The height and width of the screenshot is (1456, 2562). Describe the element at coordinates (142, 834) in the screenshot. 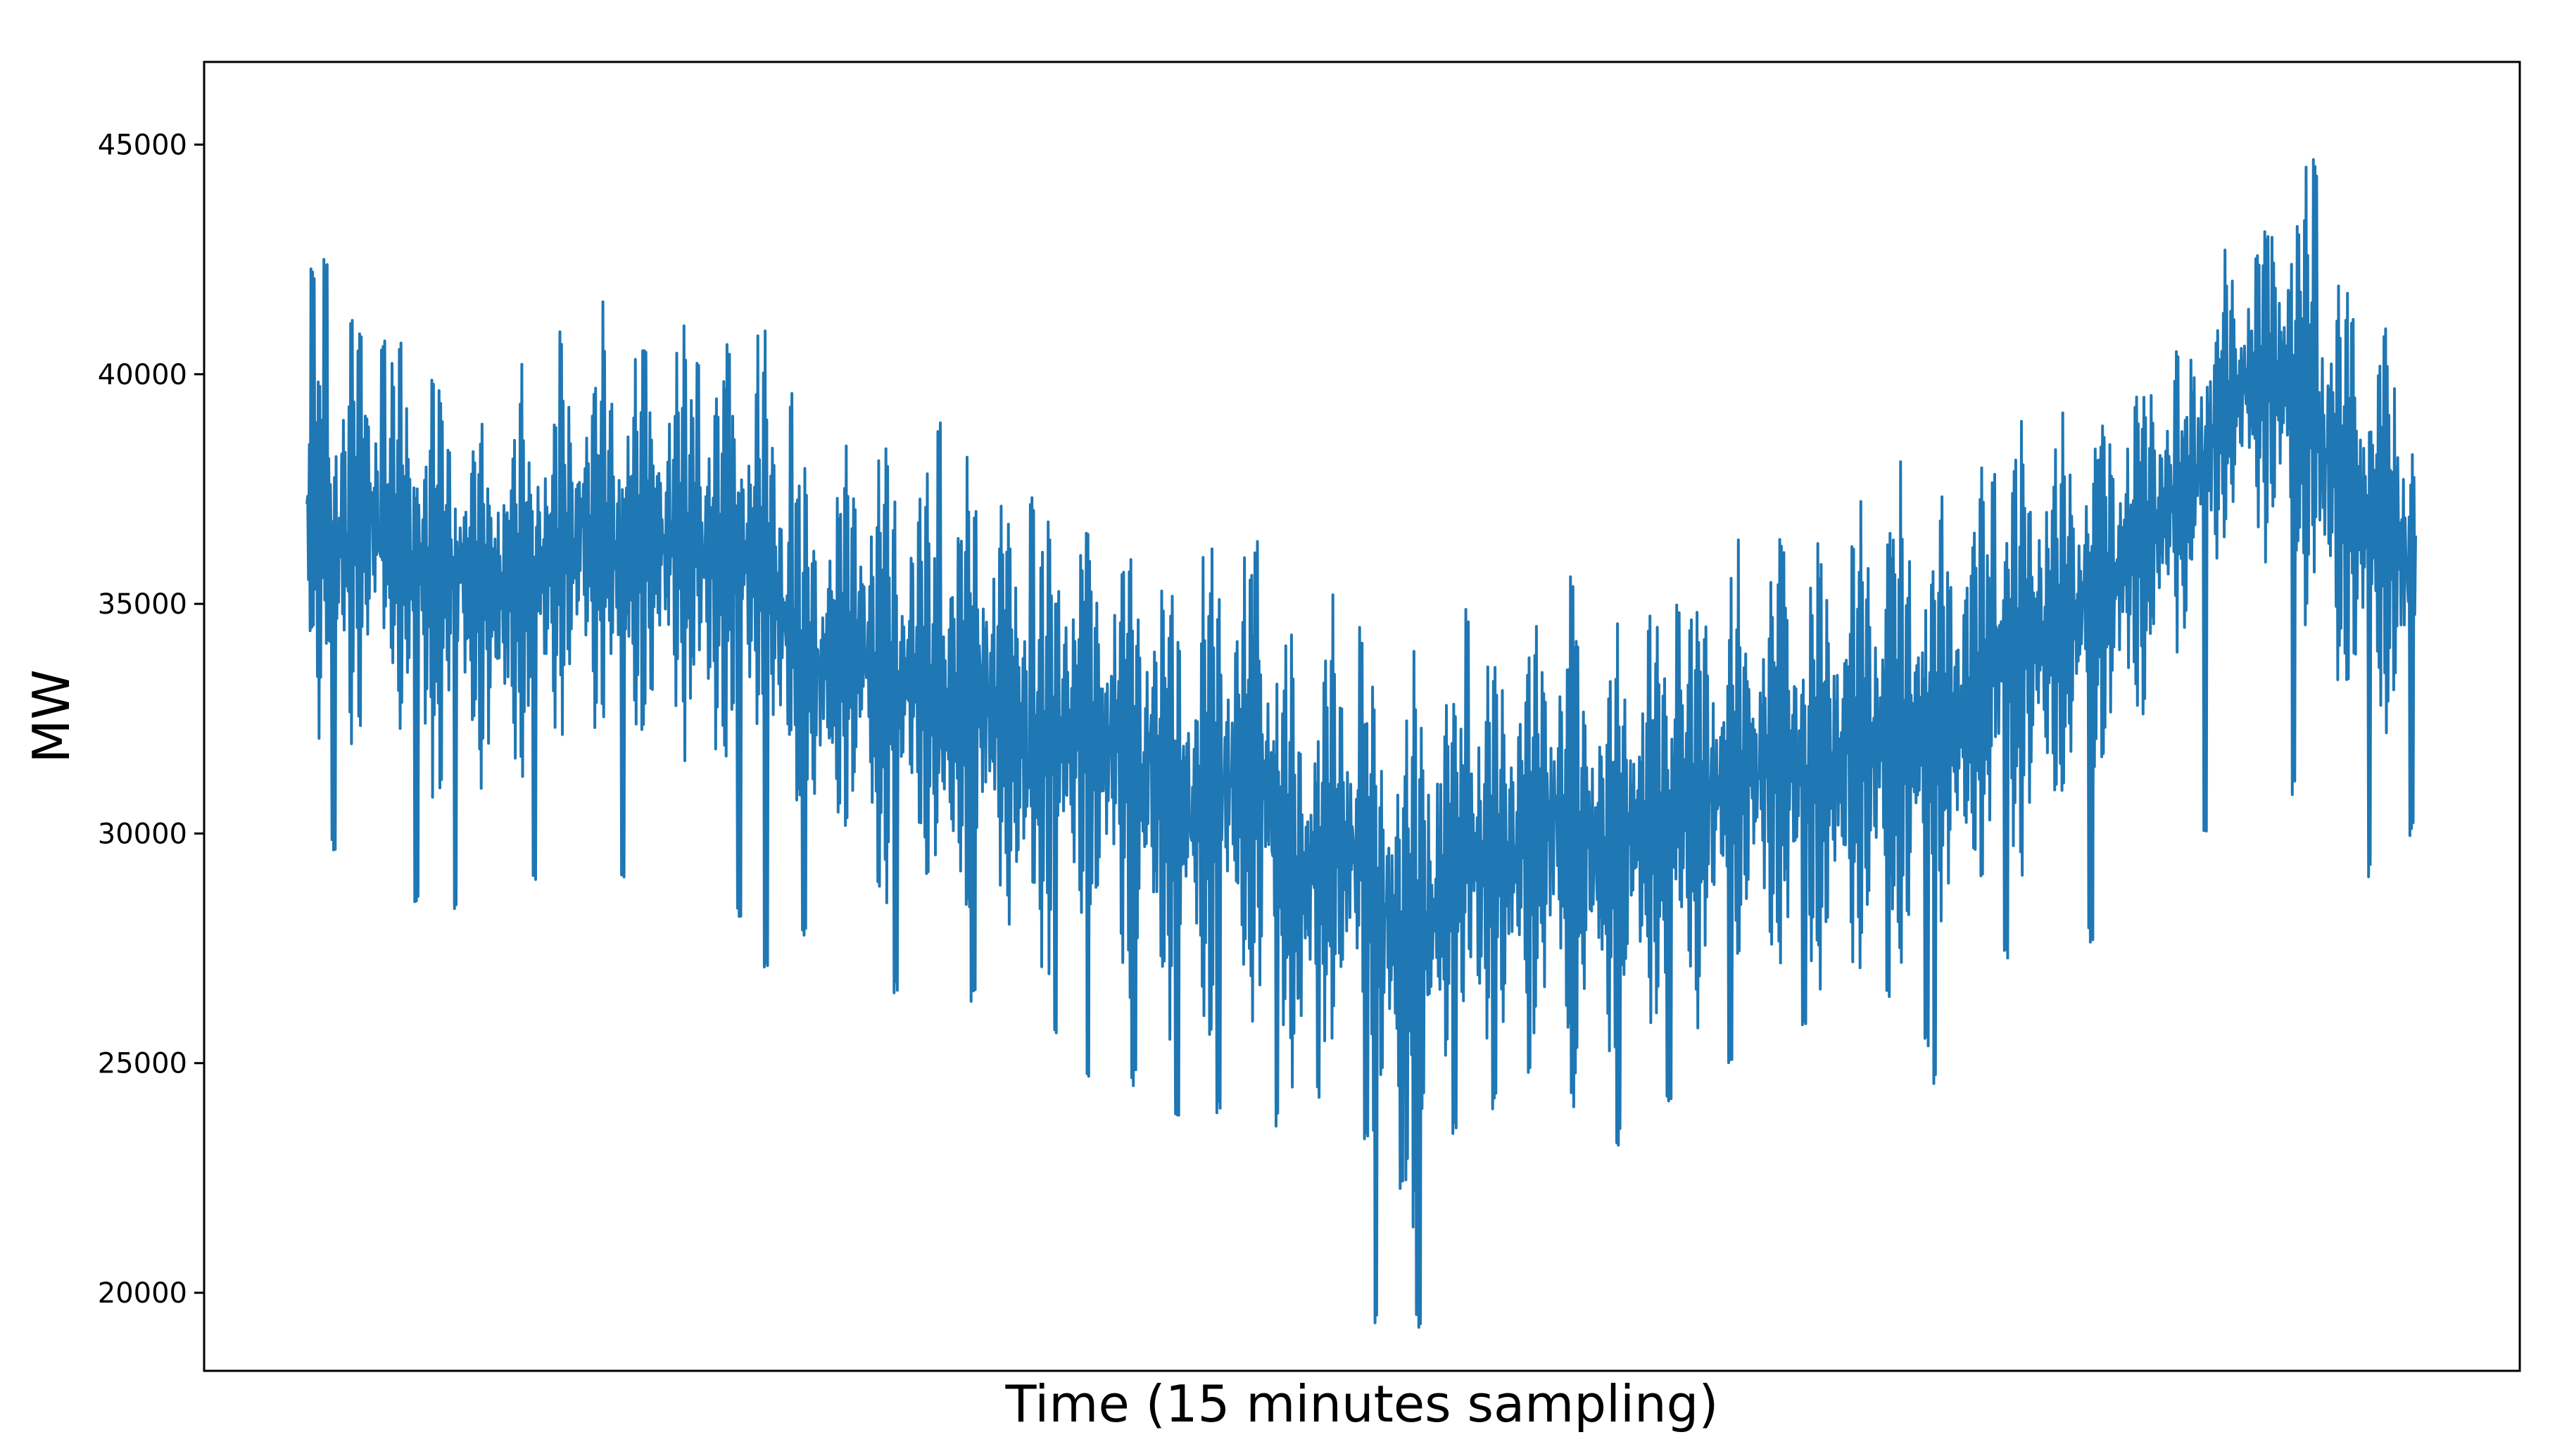

I see `y-tick-label: 30000` at that location.